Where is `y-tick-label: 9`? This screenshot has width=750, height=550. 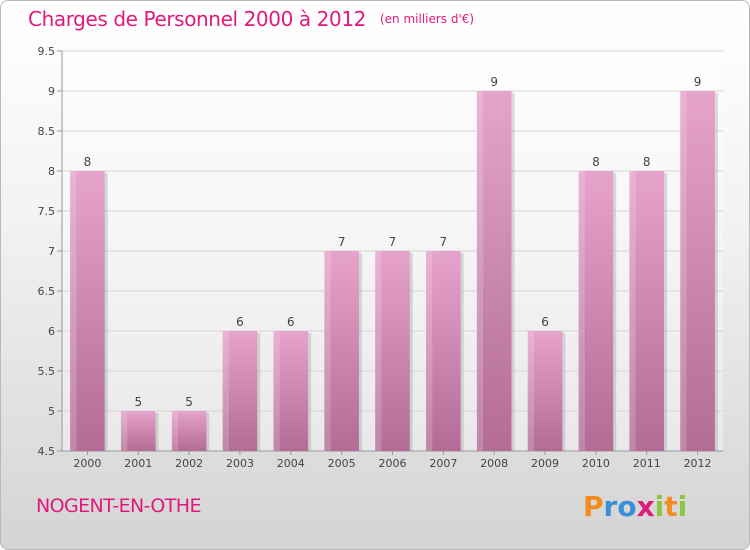
y-tick-label: 9 is located at coordinates (51, 91).